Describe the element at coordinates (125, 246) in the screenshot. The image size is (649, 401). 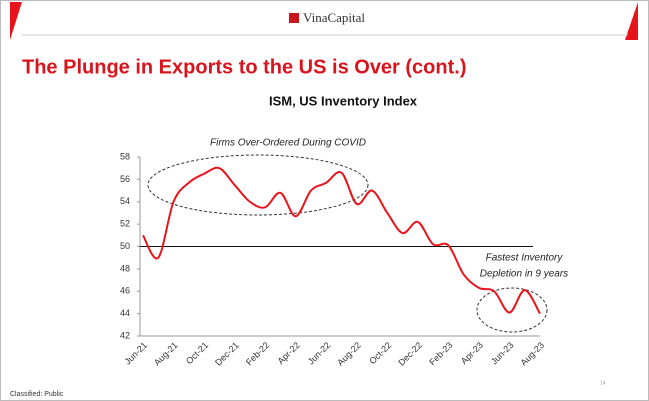
I see `y-tick-label: 50` at that location.